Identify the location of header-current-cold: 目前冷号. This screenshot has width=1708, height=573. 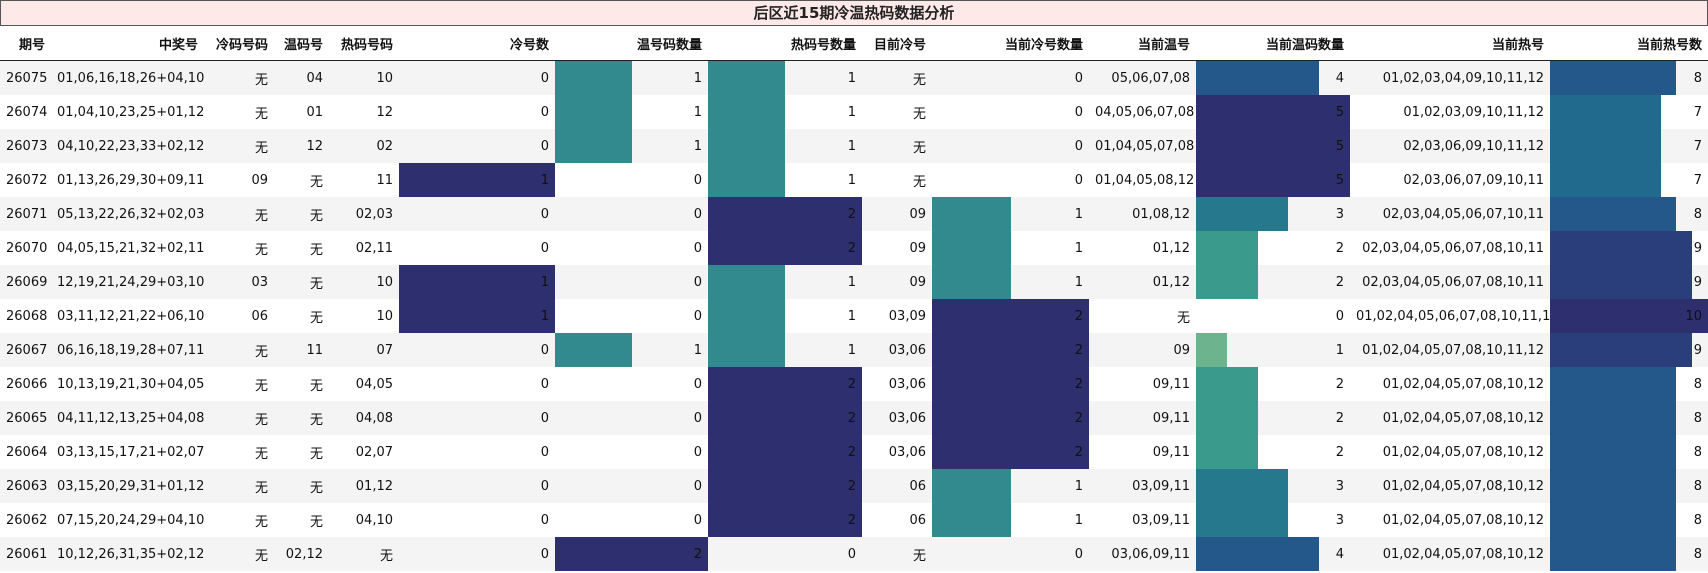
(897, 44).